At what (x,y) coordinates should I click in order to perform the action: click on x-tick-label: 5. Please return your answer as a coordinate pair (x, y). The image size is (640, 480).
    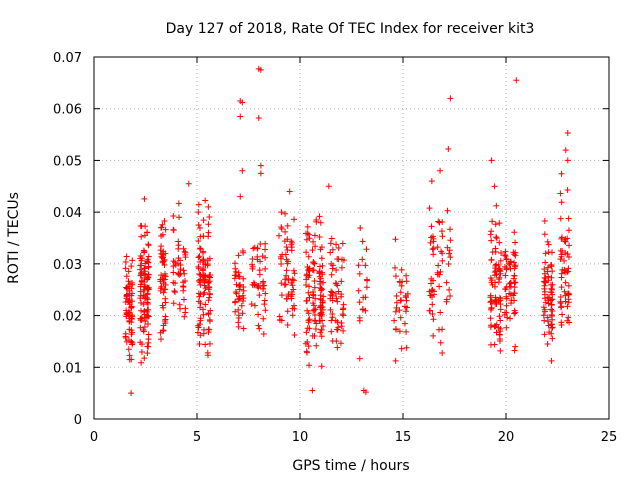
    Looking at the image, I should click on (197, 437).